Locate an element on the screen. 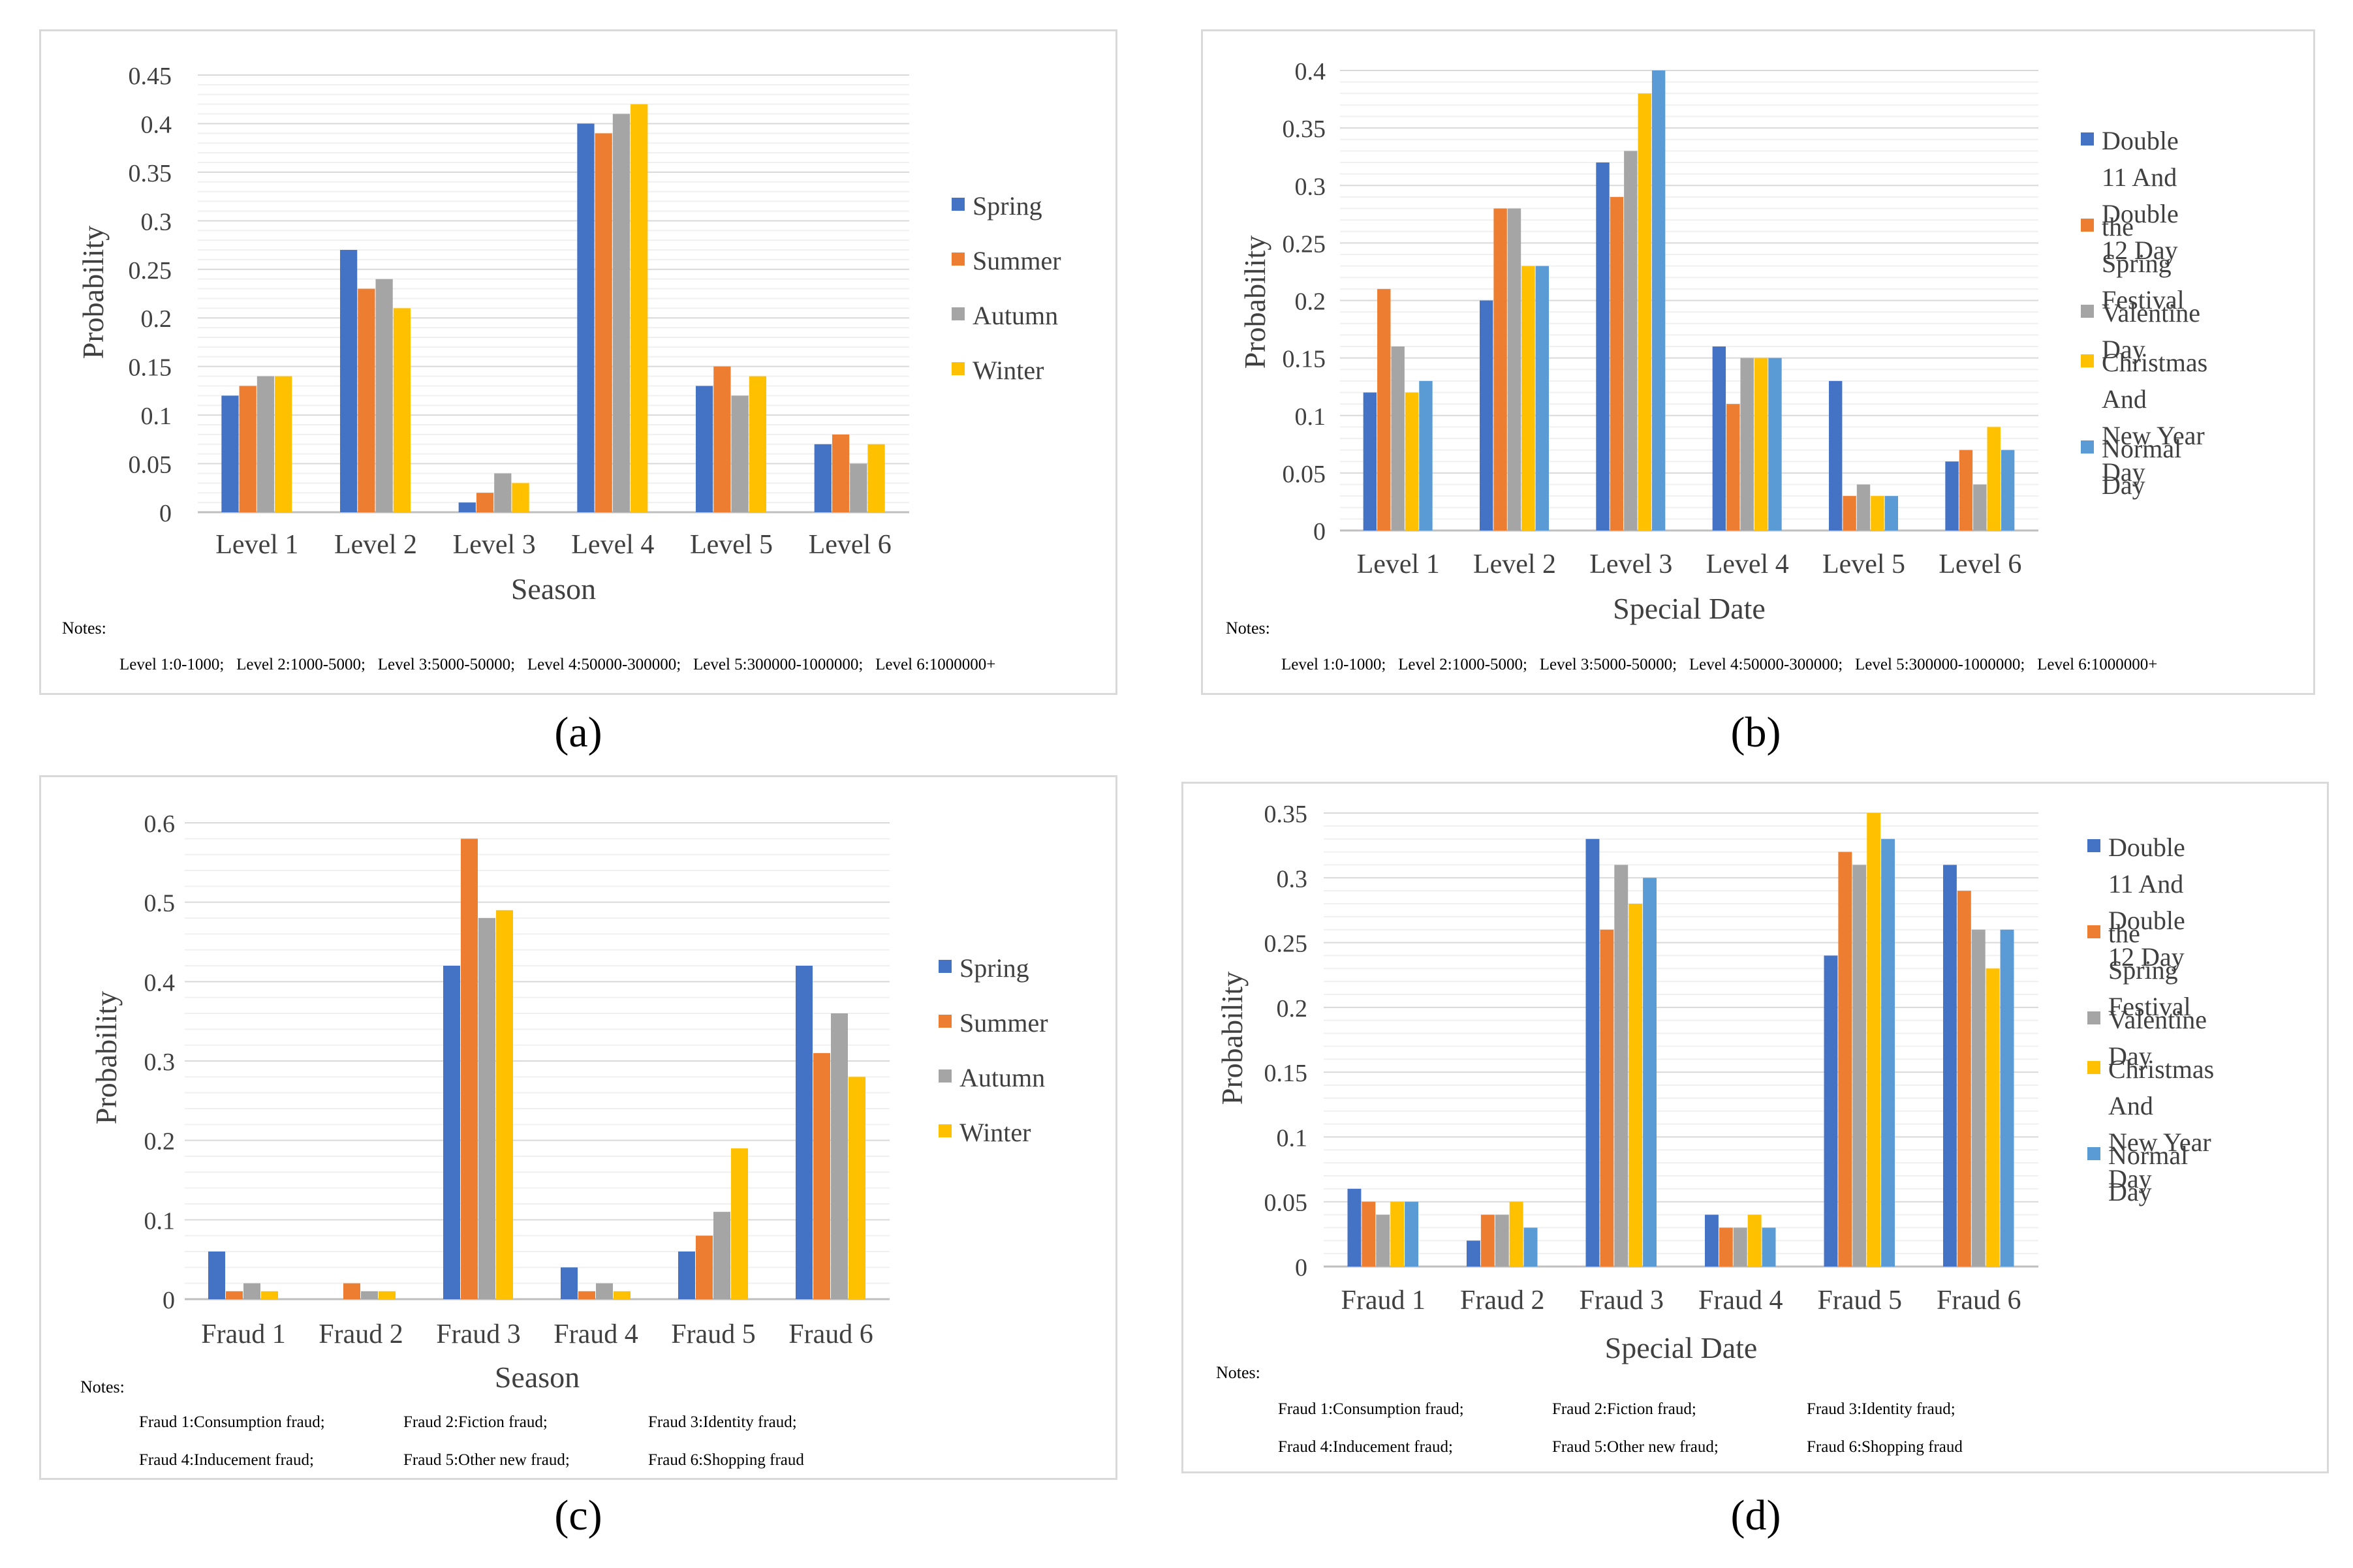  y-tick-label: 0.35 is located at coordinates (1304, 129).